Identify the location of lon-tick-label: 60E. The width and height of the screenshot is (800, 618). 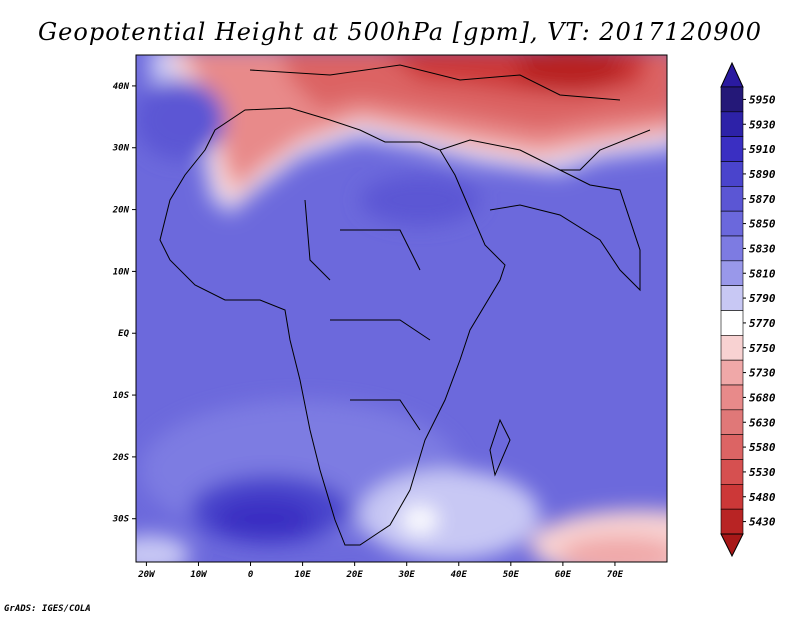
(563, 575).